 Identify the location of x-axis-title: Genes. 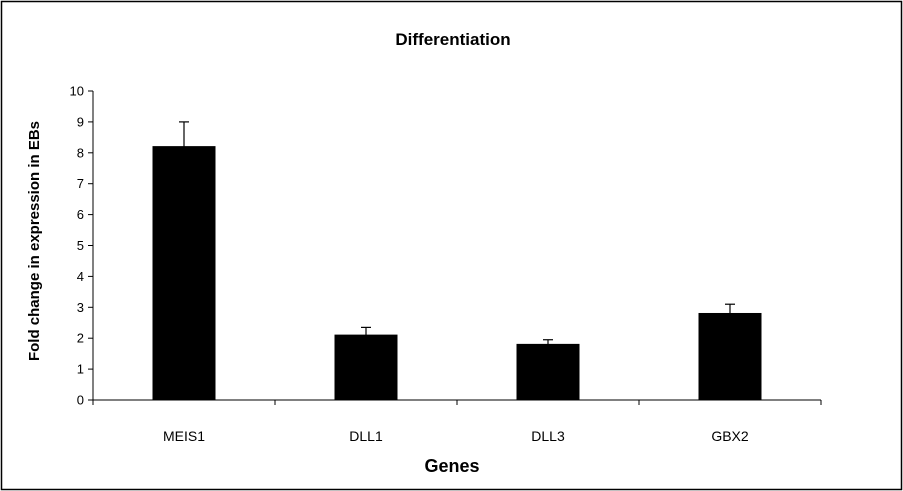
(451, 466).